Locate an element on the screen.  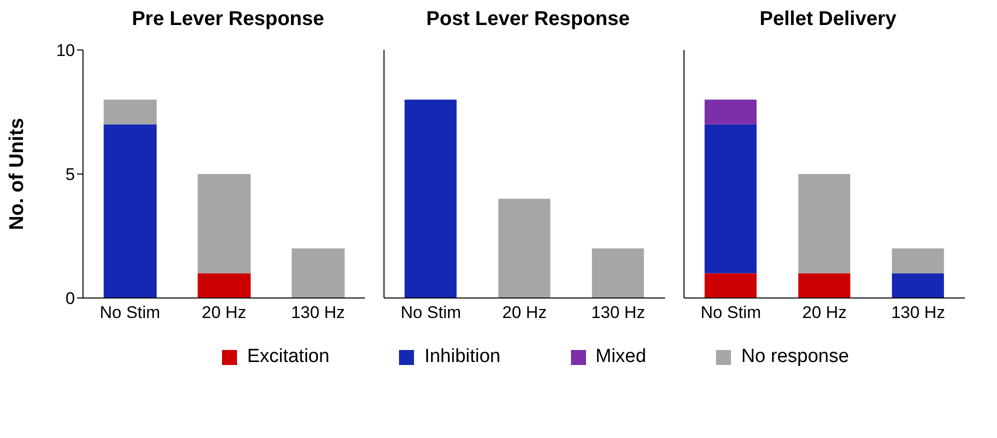
chart-title: Pellet Delivery is located at coordinates (828, 20).